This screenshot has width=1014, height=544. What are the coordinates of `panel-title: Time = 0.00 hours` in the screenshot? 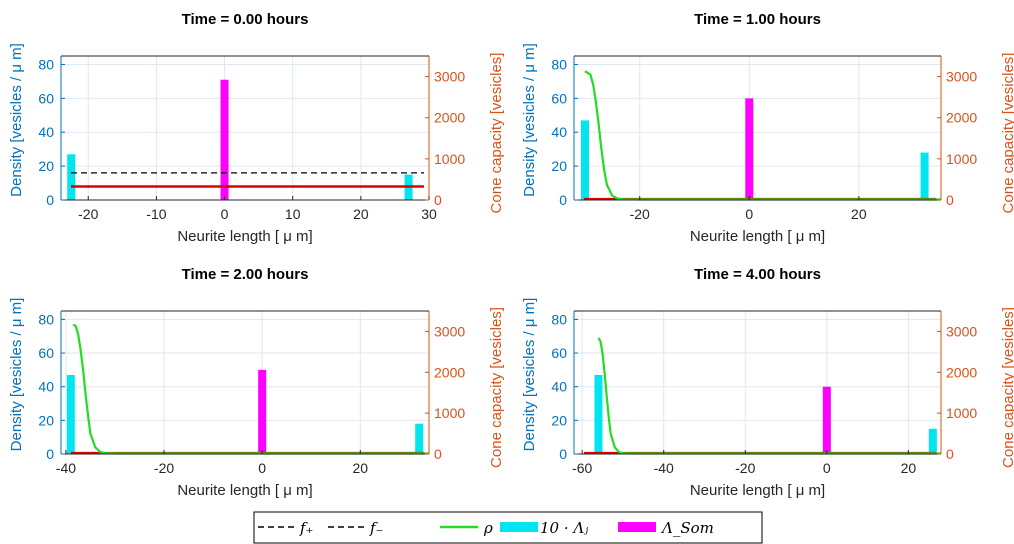 It's located at (245, 19).